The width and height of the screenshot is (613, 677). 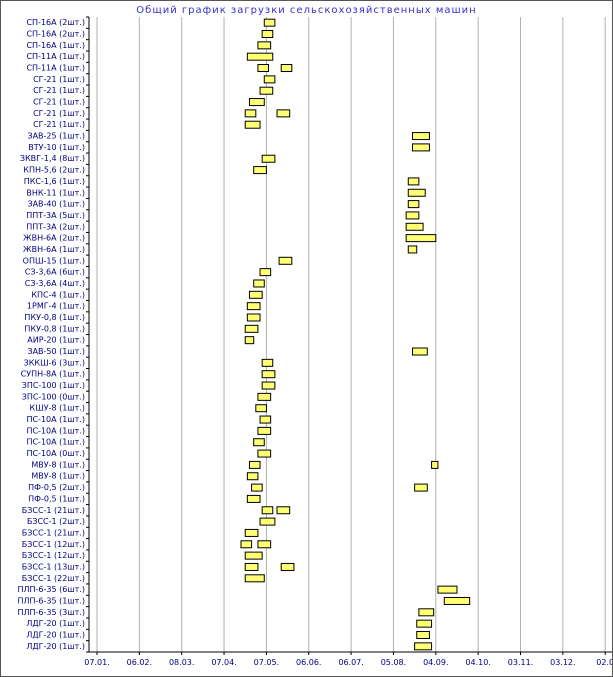 What do you see at coordinates (308, 662) in the screenshot?
I see `x-tick-label: 06.06.` at bounding box center [308, 662].